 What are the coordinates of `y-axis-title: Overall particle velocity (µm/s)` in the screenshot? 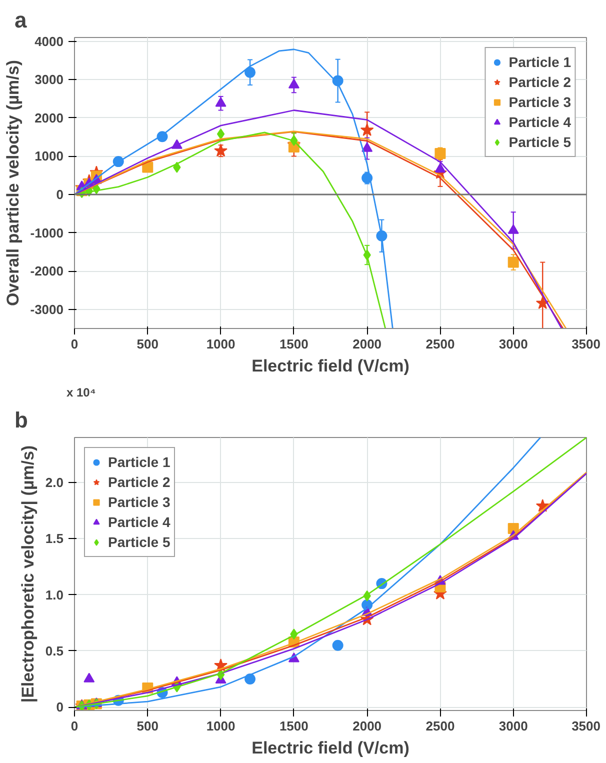 It's located at (12, 183).